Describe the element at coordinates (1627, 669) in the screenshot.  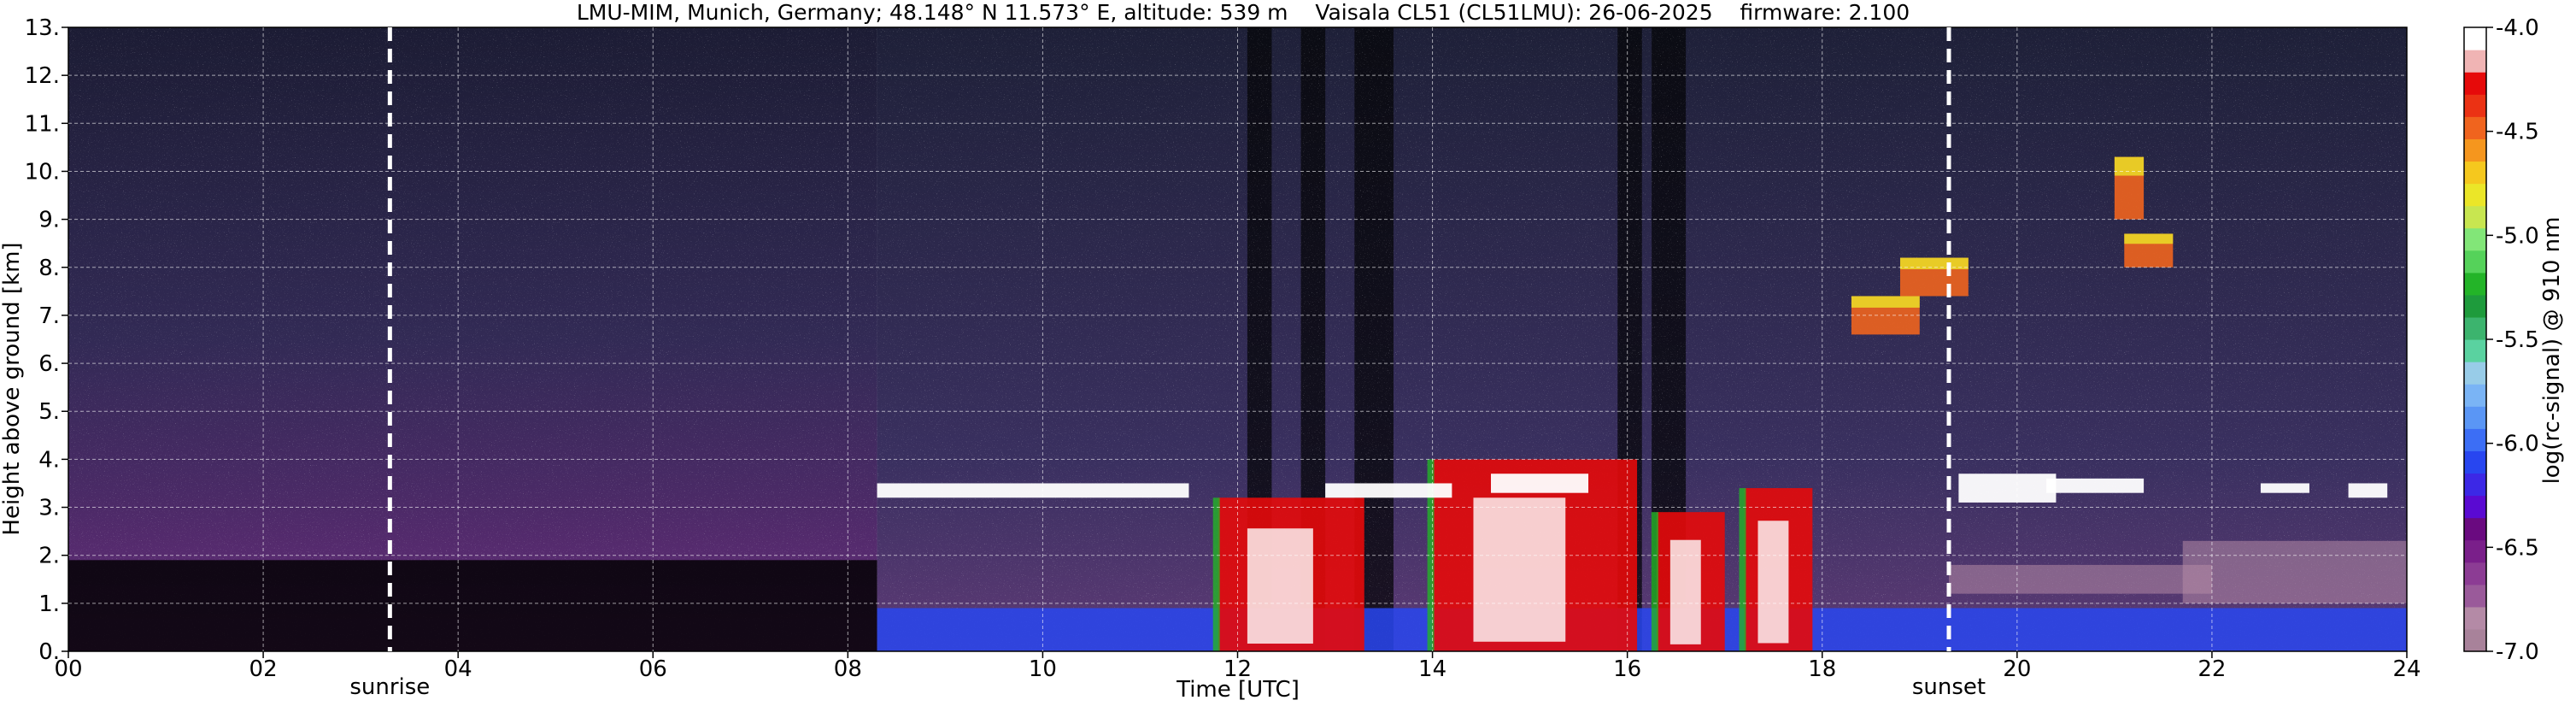
I see `x-tick-label: 16` at that location.